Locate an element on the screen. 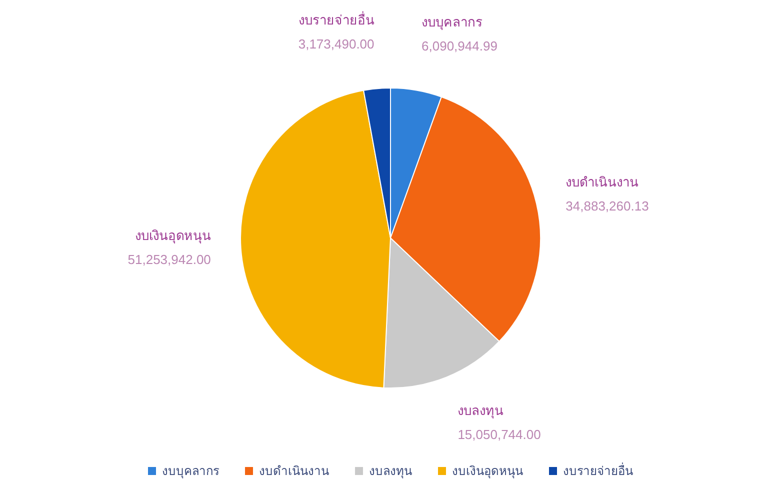 The width and height of the screenshot is (781, 491). slice-label: งบรายจ่ายอื่น is located at coordinates (336, 20).